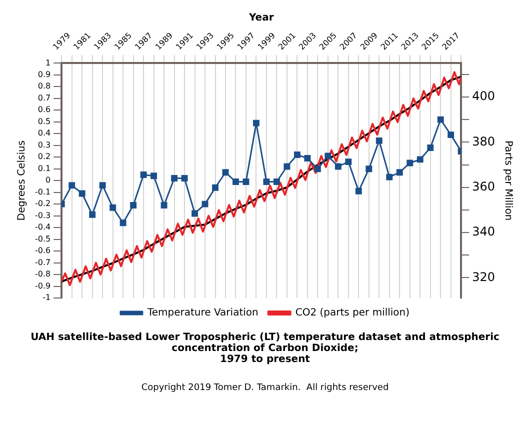 This screenshot has height=425, width=530. Describe the element at coordinates (44, 121) in the screenshot. I see `y-tick-label: 0.5` at that location.